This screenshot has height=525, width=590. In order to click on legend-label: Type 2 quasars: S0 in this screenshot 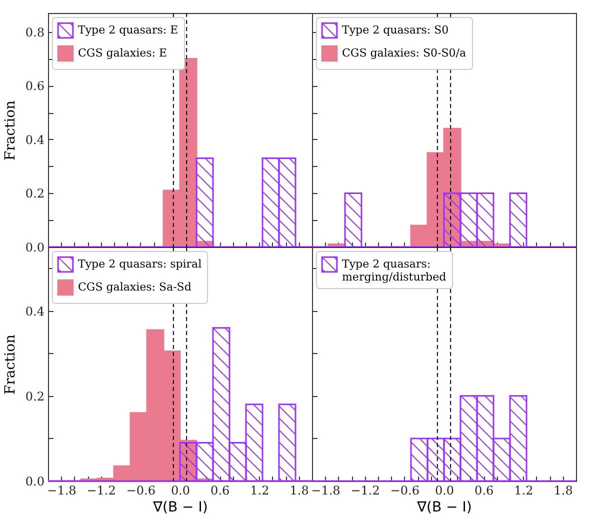, I will do `click(395, 30)`.